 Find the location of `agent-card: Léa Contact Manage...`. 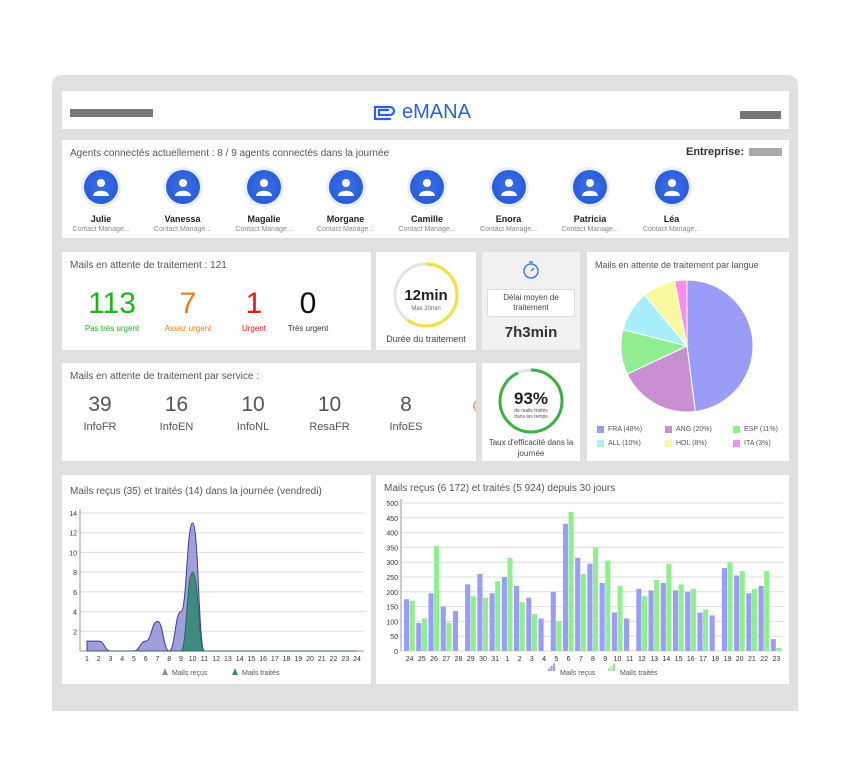

agent-card: Léa Contact Manage... is located at coordinates (672, 201).